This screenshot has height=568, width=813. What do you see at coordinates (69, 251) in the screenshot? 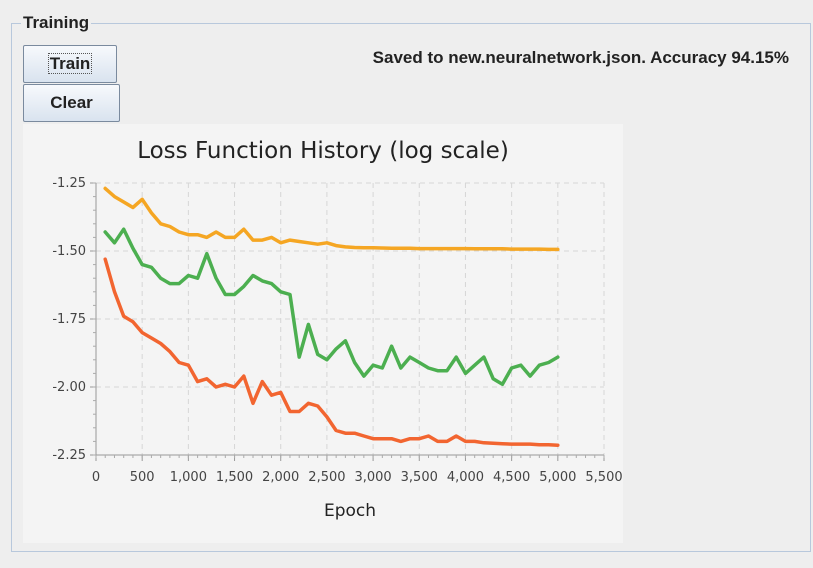
I see `y-tick-label: -1.50` at bounding box center [69, 251].